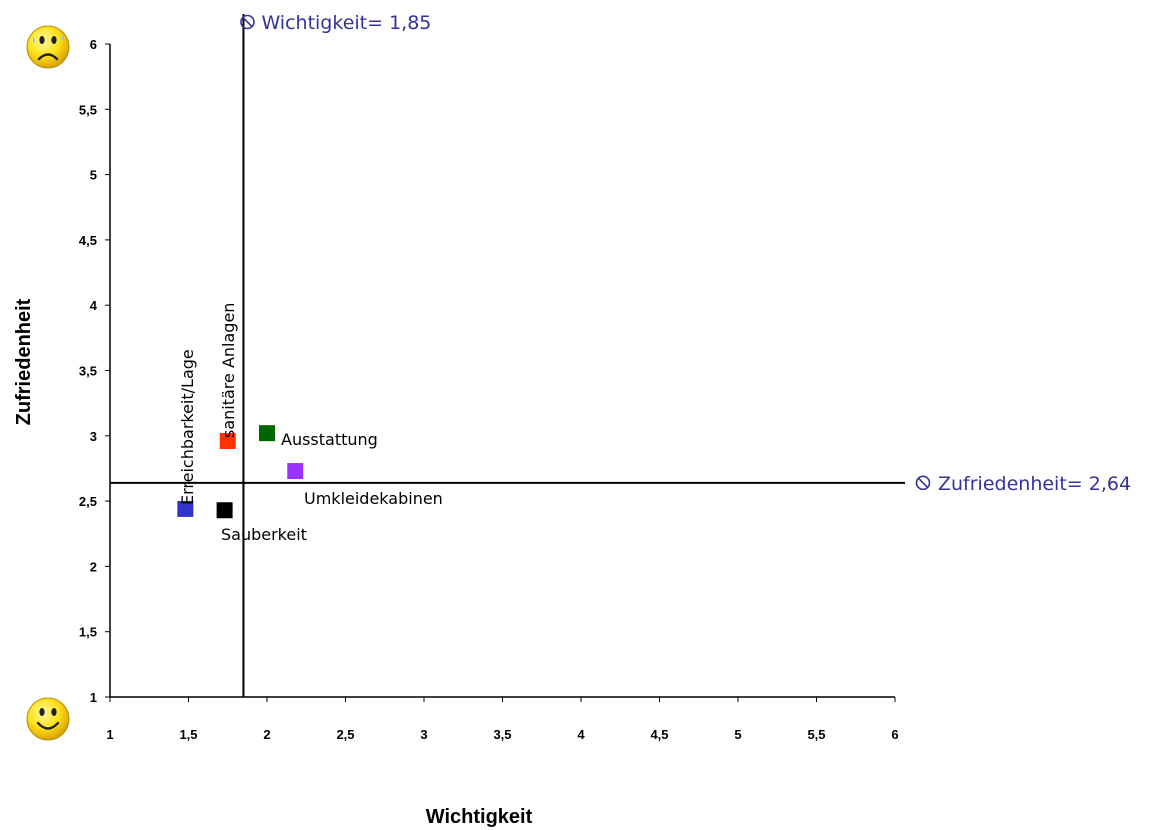  Describe the element at coordinates (423, 734) in the screenshot. I see `x-tick-label: 3` at that location.